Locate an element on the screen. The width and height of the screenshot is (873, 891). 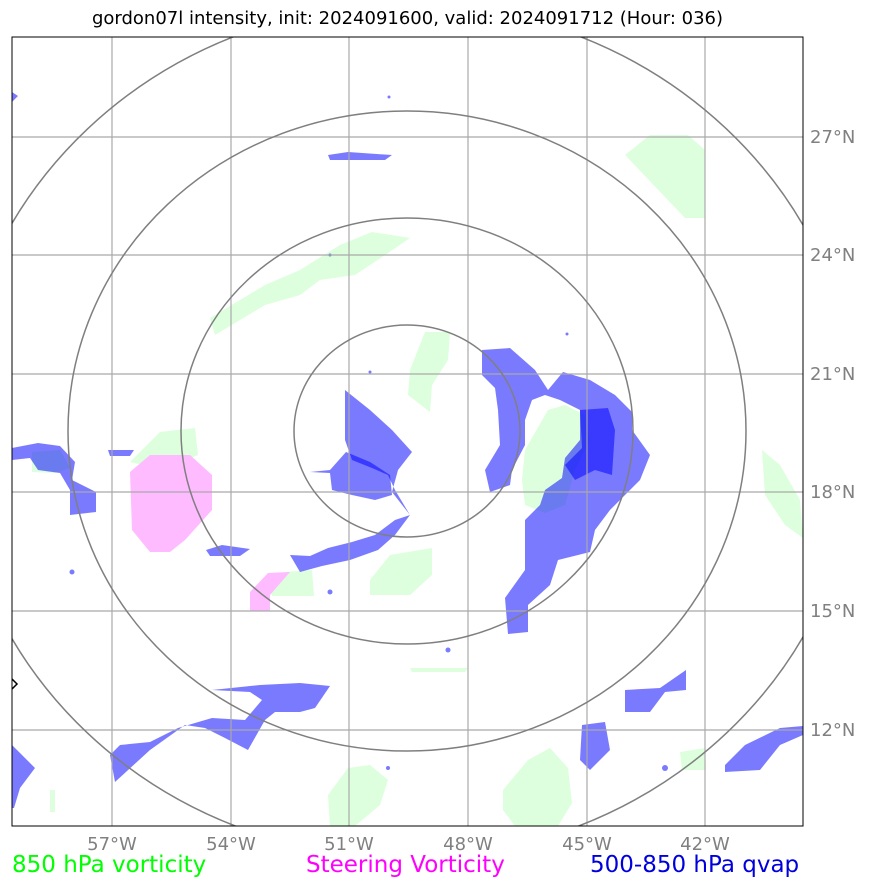
lat-label-27: 27°N is located at coordinates (832, 137).